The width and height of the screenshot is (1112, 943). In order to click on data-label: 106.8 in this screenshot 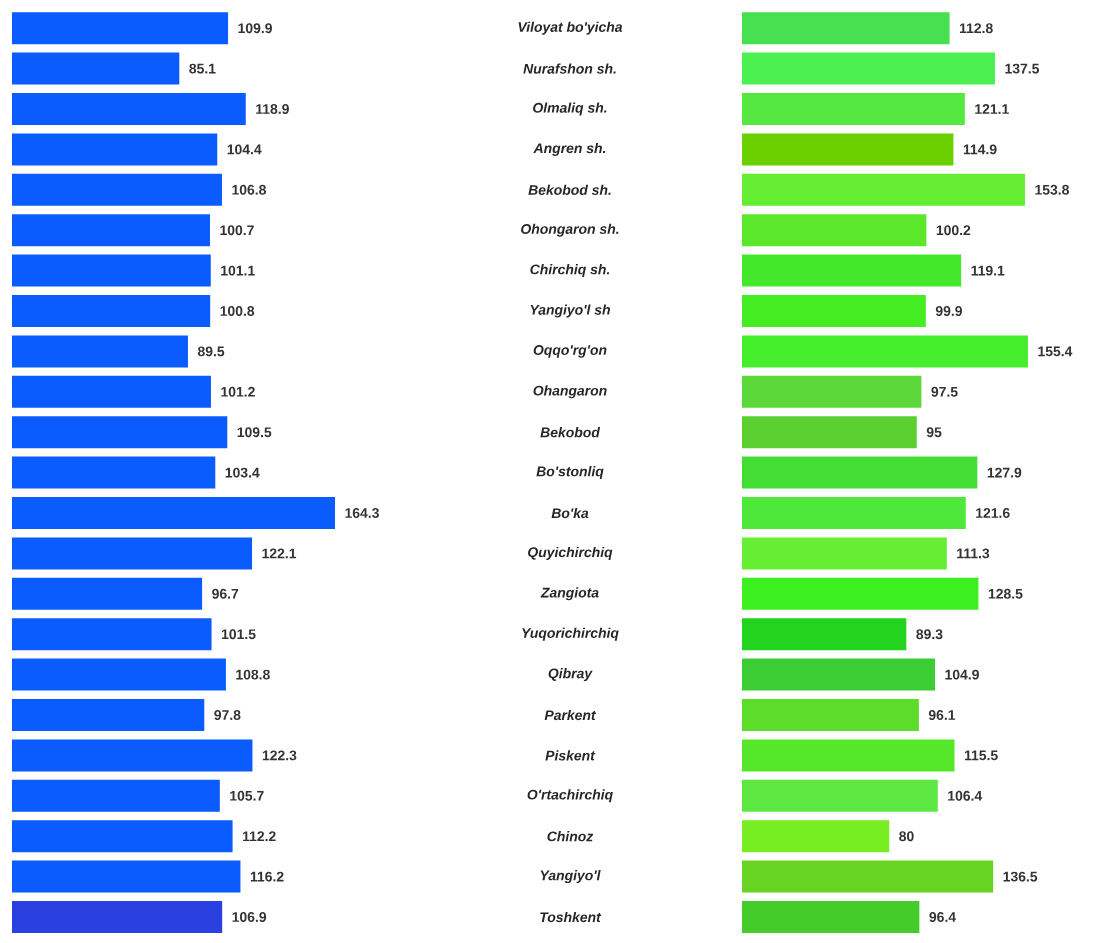, I will do `click(249, 189)`.